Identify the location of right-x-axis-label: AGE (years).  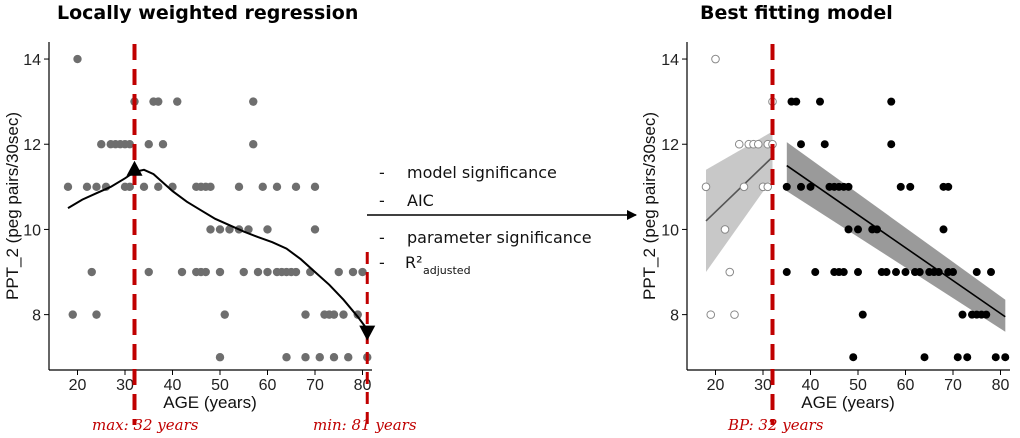
(848, 402).